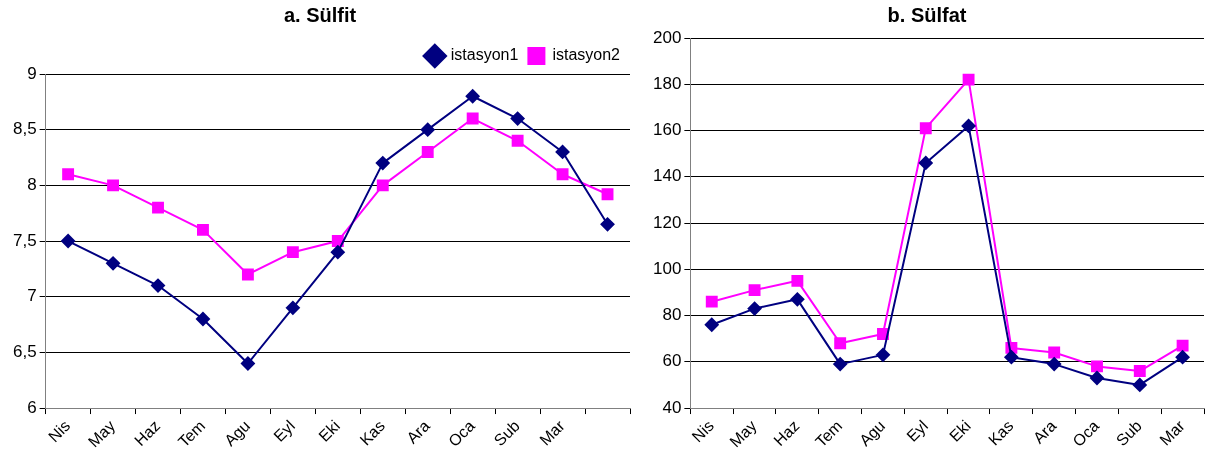  Describe the element at coordinates (672, 315) in the screenshot. I see `y-tick-label: 80` at that location.